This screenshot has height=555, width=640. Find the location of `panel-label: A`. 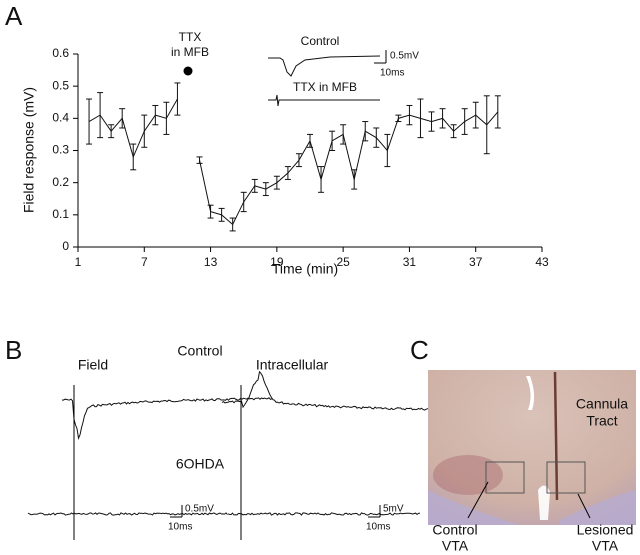

panel-label: A is located at coordinates (14, 16).